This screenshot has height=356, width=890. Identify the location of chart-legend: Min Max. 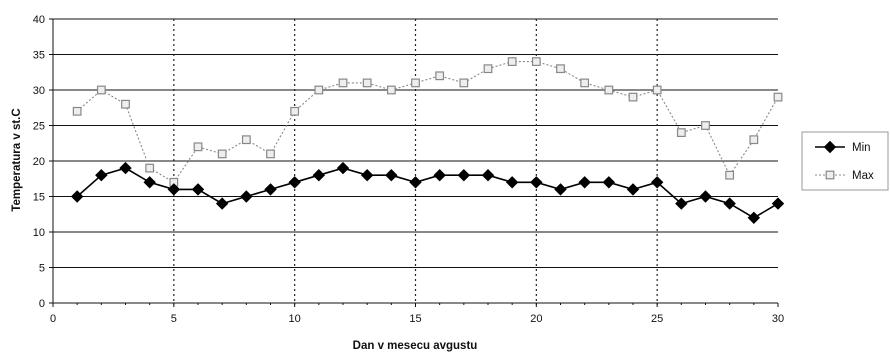
(845, 161).